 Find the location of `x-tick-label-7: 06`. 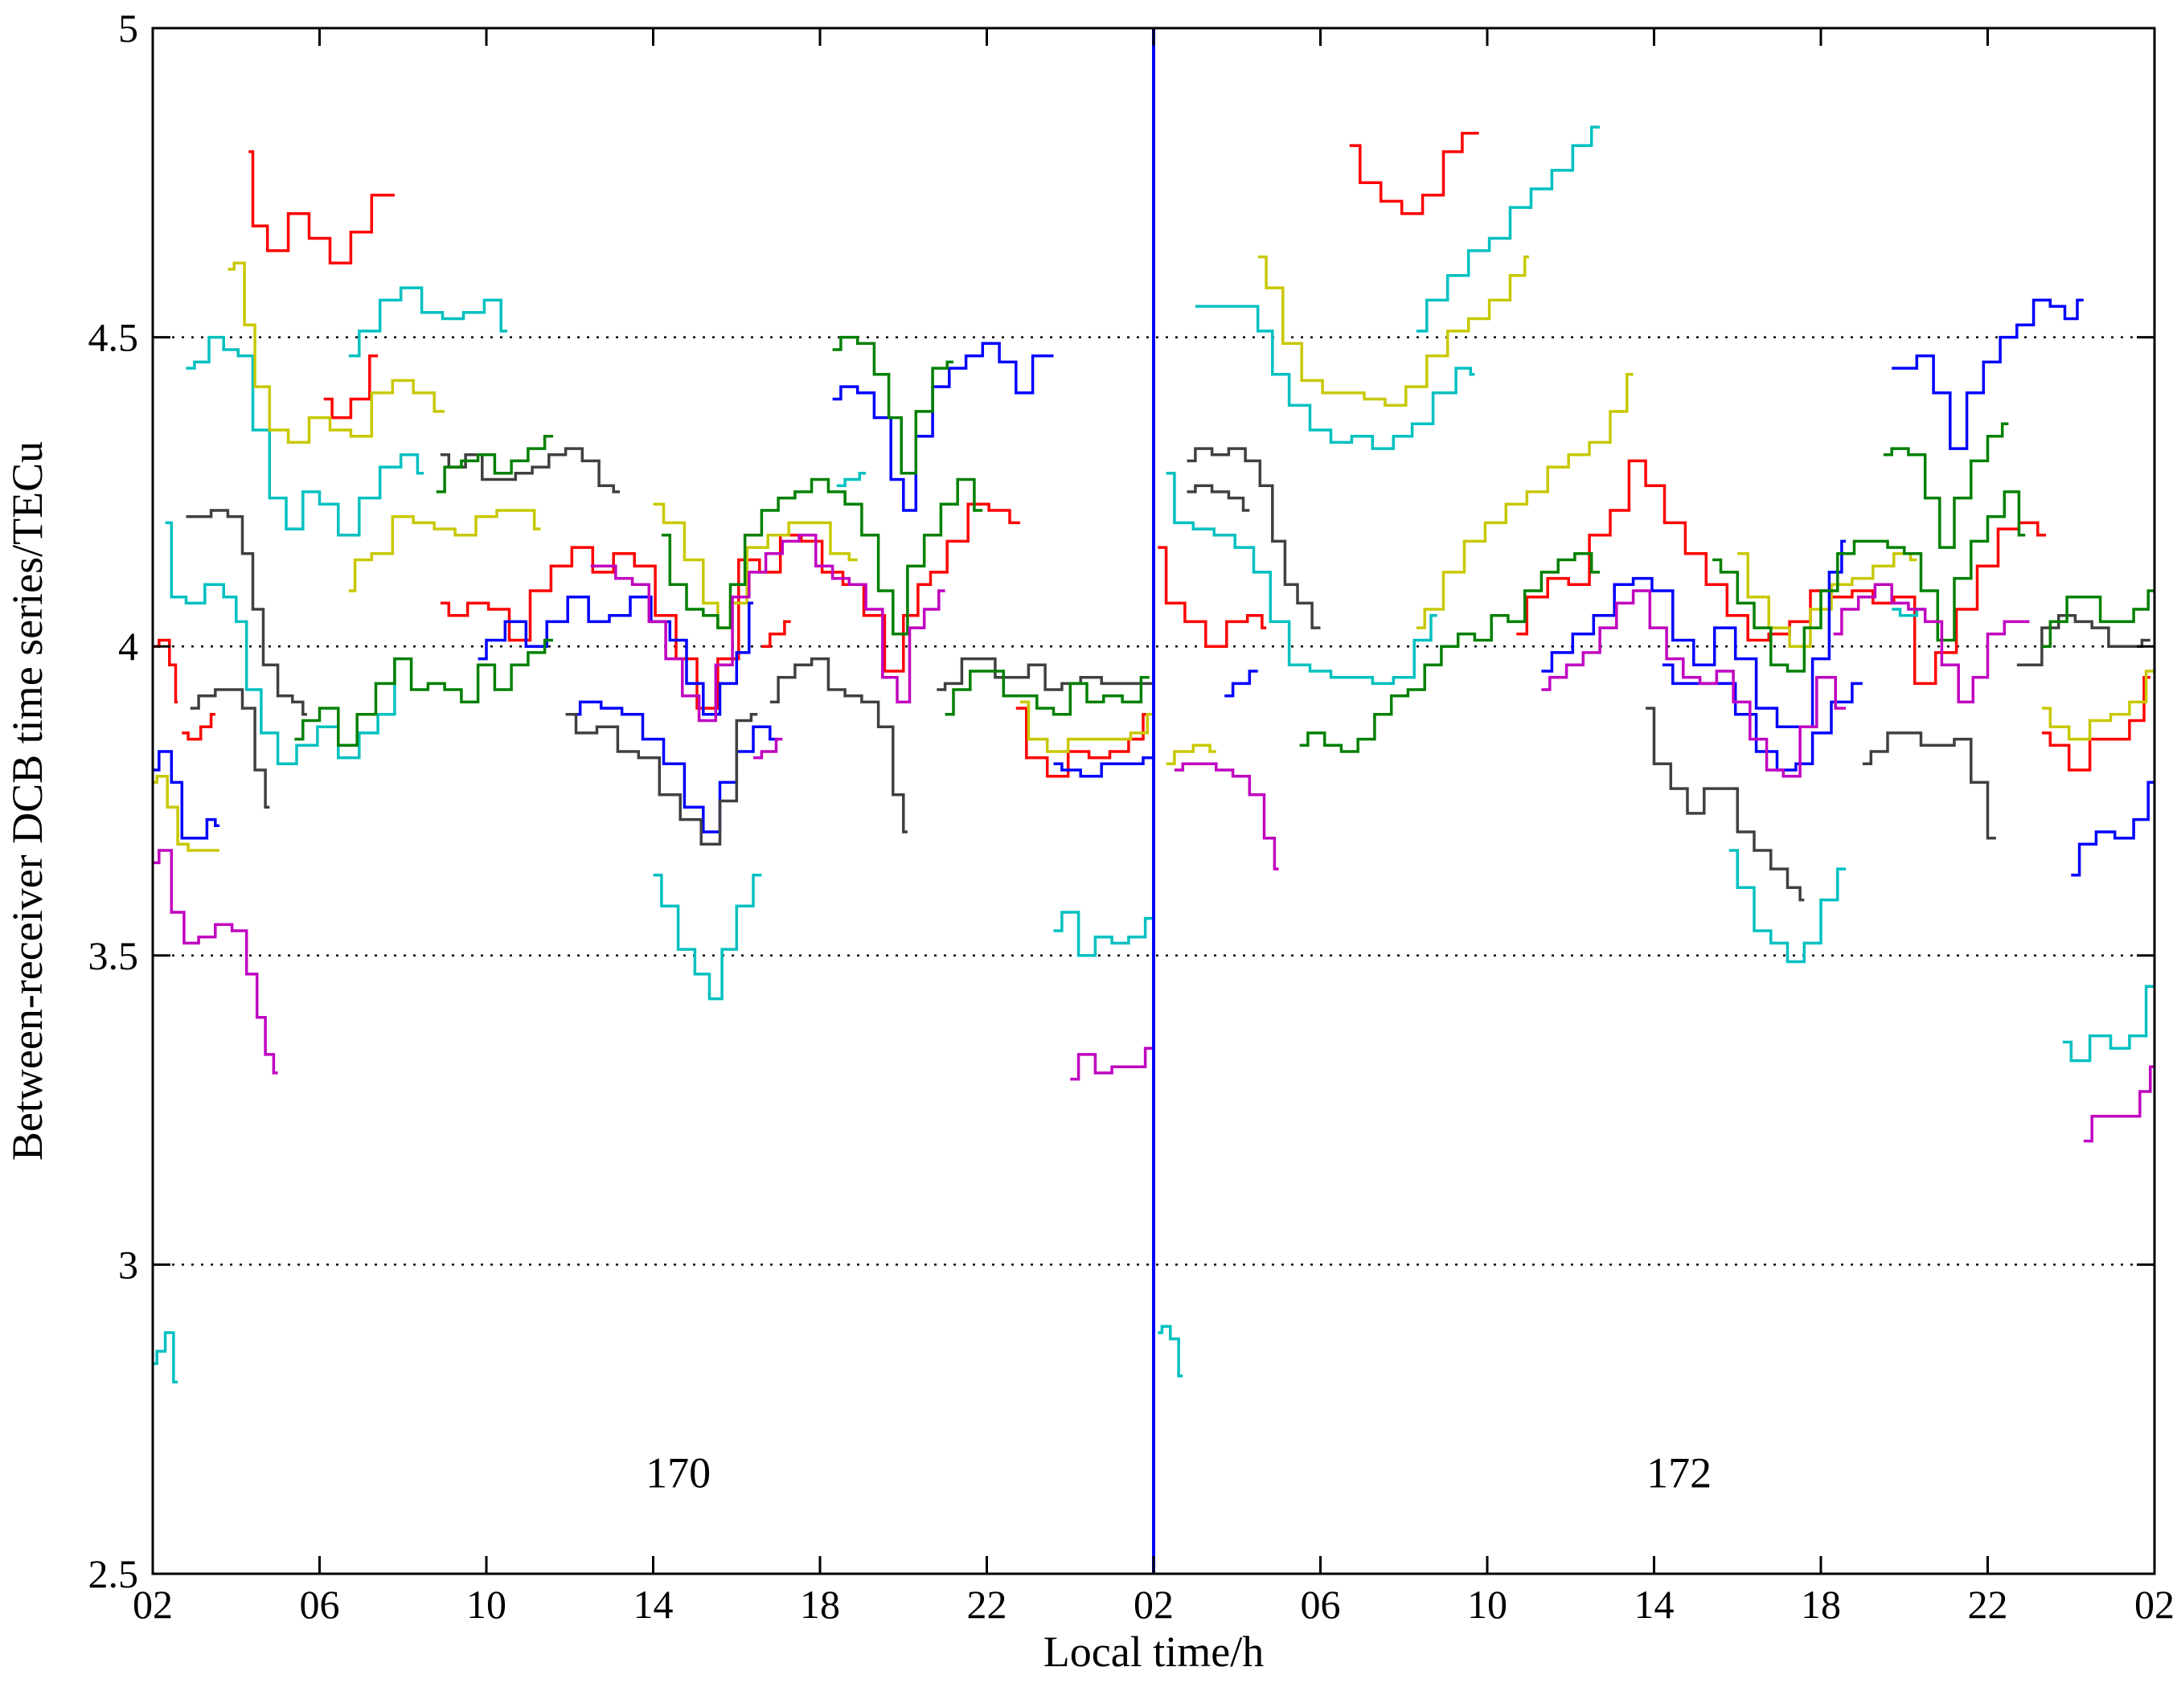

x-tick-label-7: 06 is located at coordinates (1321, 1605).